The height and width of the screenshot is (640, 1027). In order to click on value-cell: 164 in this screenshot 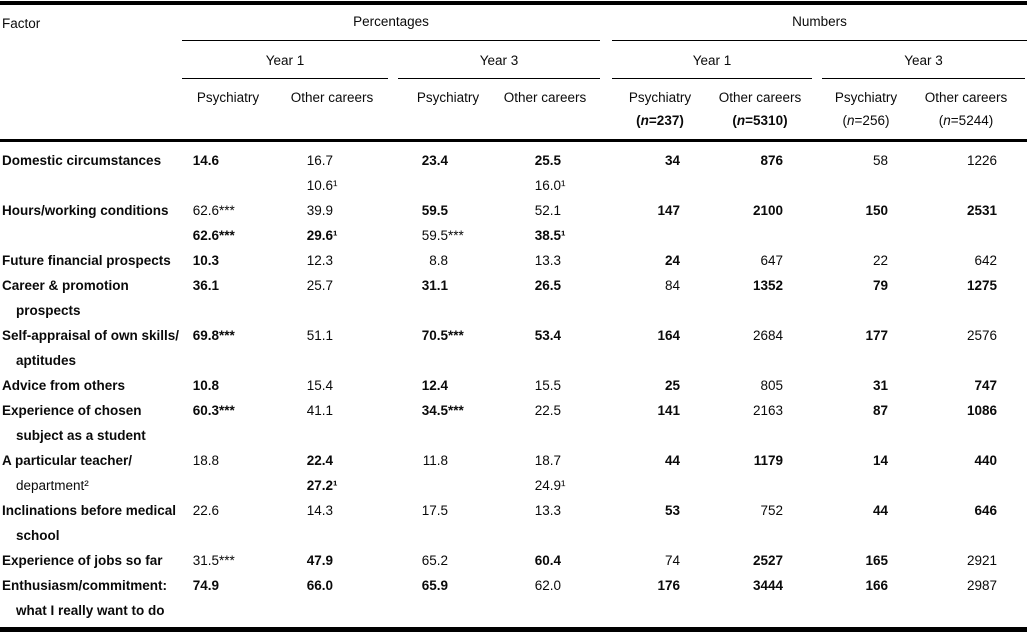, I will do `click(650, 335)`.